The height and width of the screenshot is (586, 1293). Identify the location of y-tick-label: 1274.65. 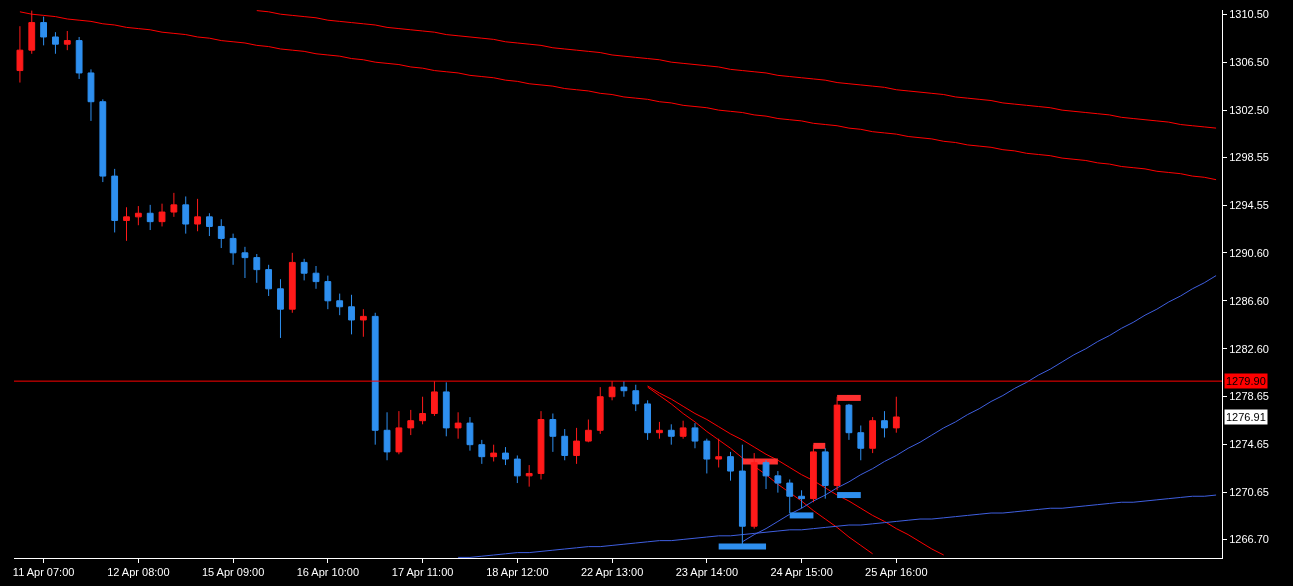
(1249, 443).